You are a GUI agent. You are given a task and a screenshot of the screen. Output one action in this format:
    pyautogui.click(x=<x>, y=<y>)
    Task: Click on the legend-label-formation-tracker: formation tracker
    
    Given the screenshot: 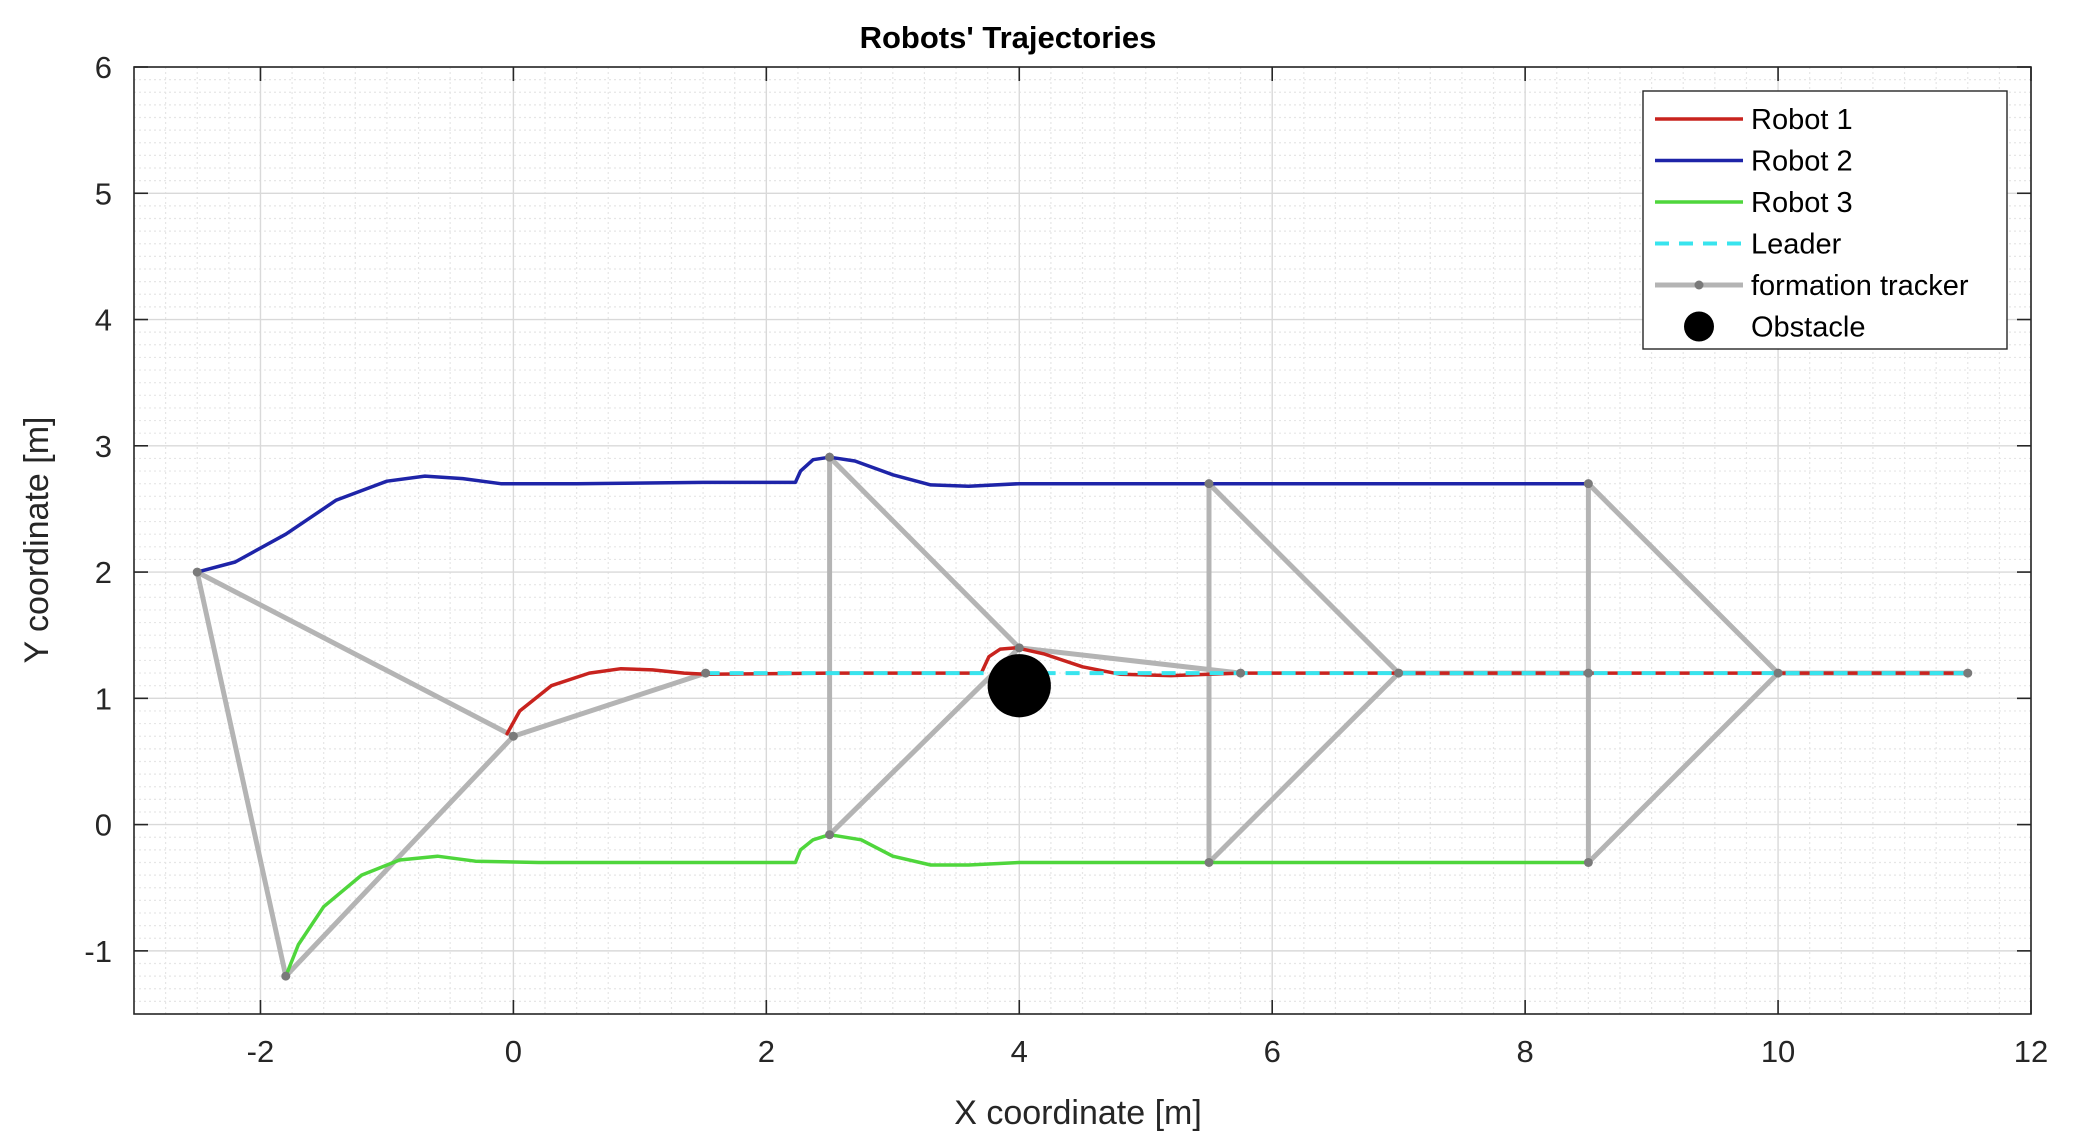 What is the action you would take?
    pyautogui.click(x=1860, y=286)
    